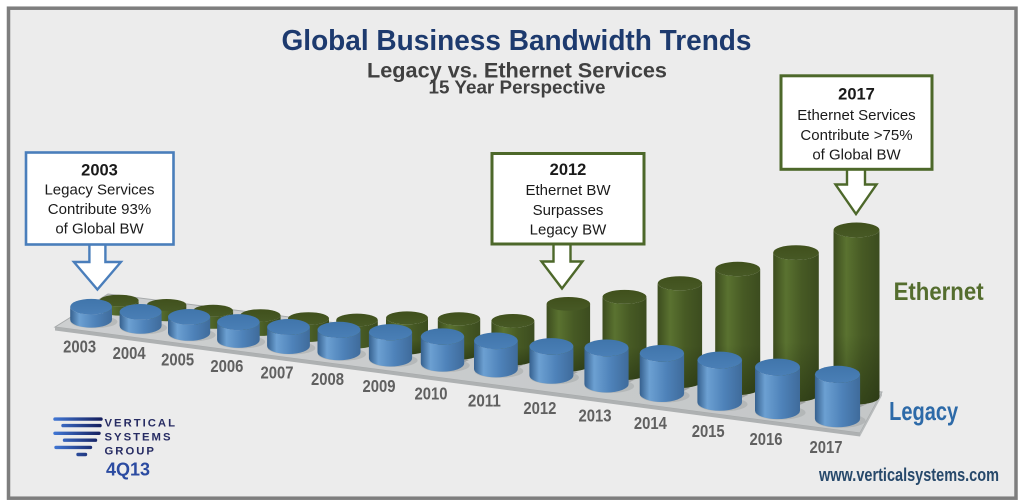  Describe the element at coordinates (595, 416) in the screenshot. I see `svg-text: 2013` at that location.